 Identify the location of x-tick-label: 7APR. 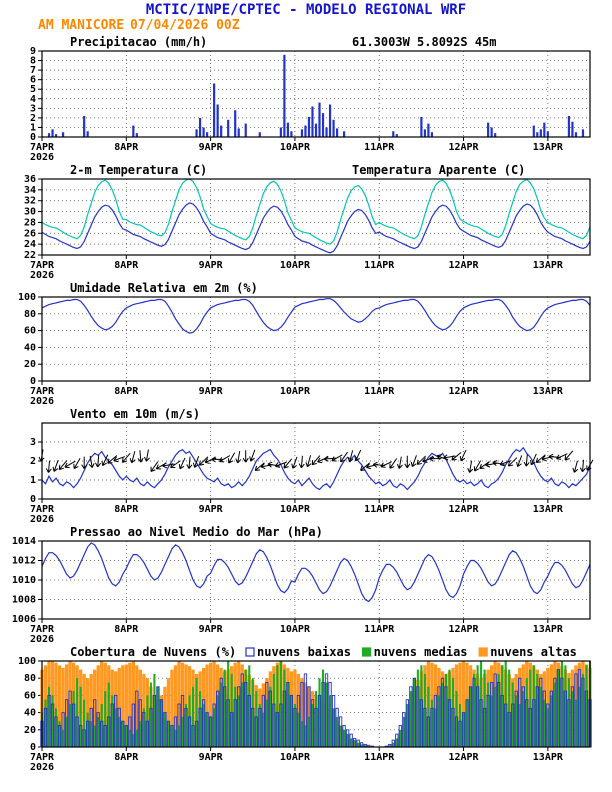
(42, 147).